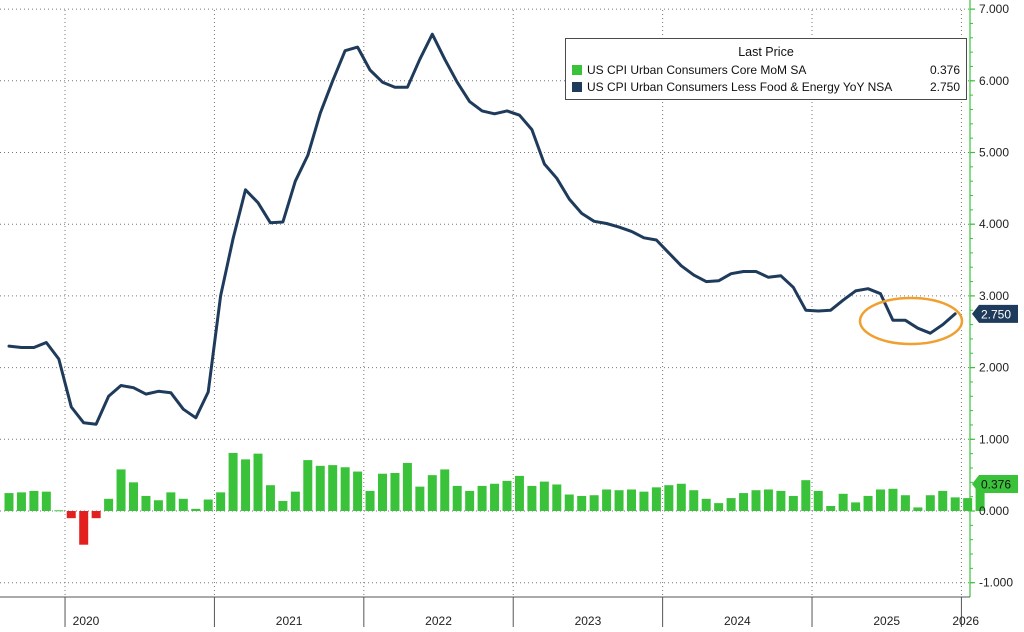 This screenshot has width=1024, height=632. What do you see at coordinates (944, 70) in the screenshot?
I see `legend-value-mom: 0.376` at bounding box center [944, 70].